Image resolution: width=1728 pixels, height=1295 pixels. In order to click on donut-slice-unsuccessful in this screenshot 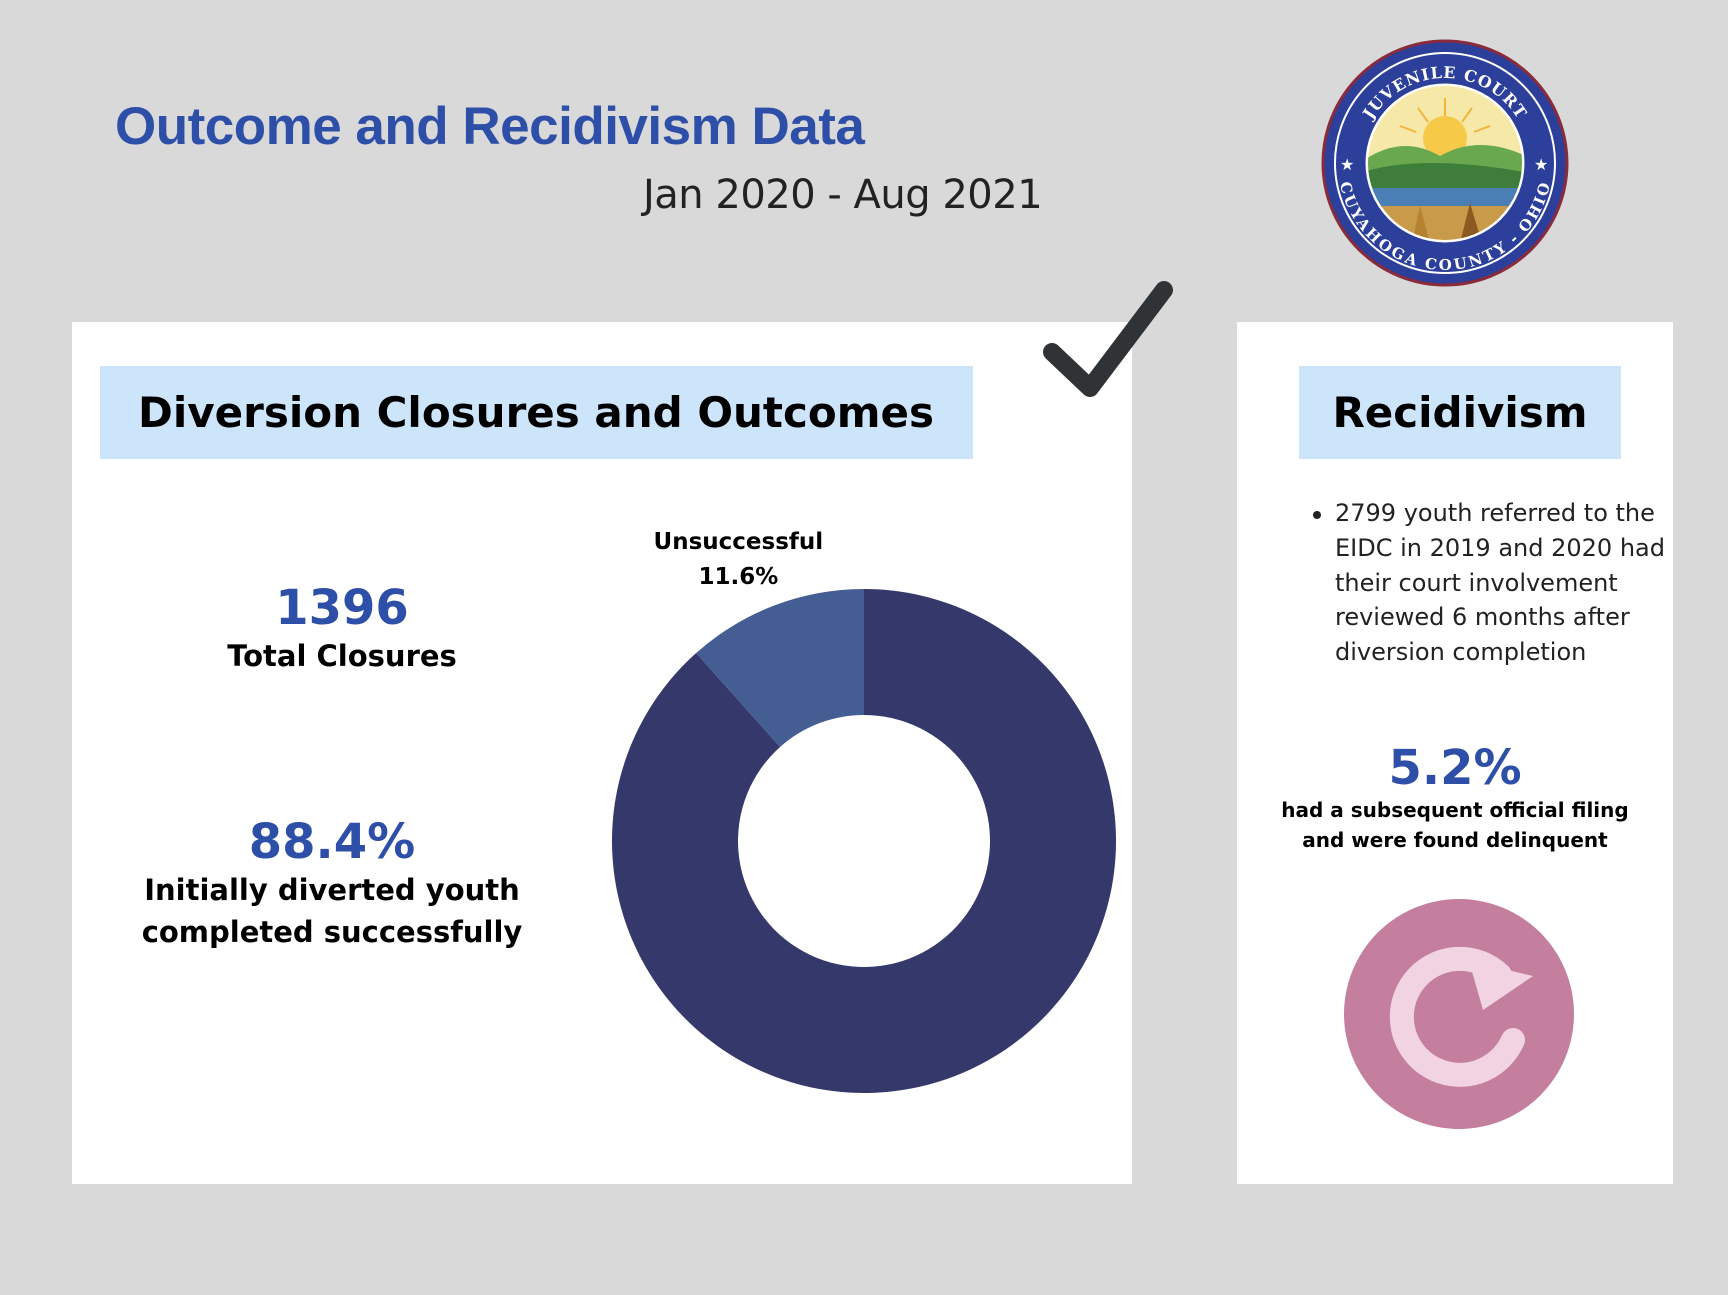, I will do `click(780, 668)`.